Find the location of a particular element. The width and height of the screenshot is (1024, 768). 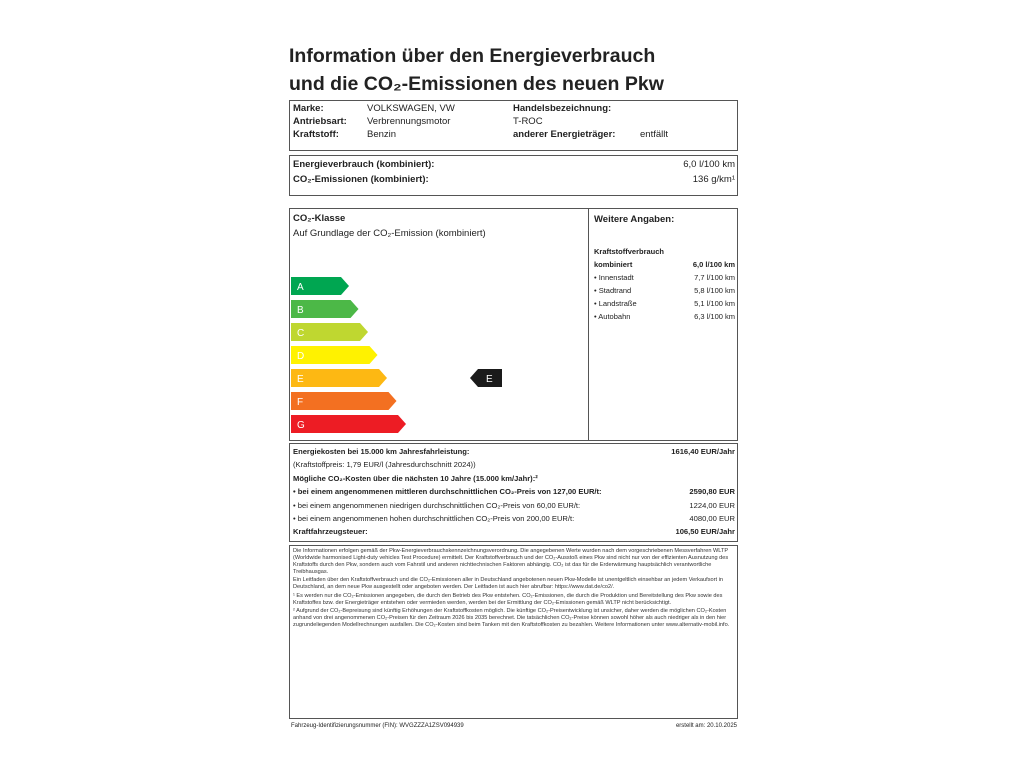

class-letter: D is located at coordinates (300, 356).